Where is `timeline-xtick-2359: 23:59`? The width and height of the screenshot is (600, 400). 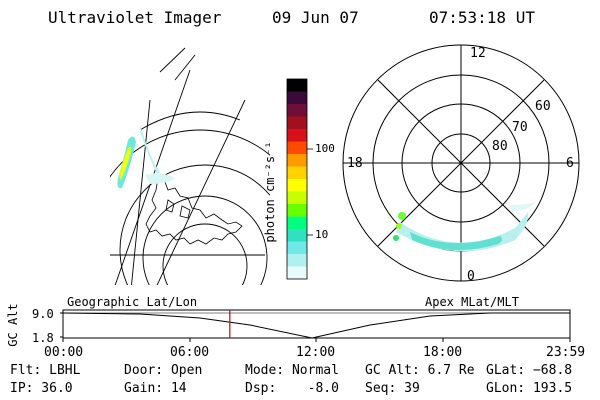
timeline-xtick-2359: 23:59 is located at coordinates (566, 352).